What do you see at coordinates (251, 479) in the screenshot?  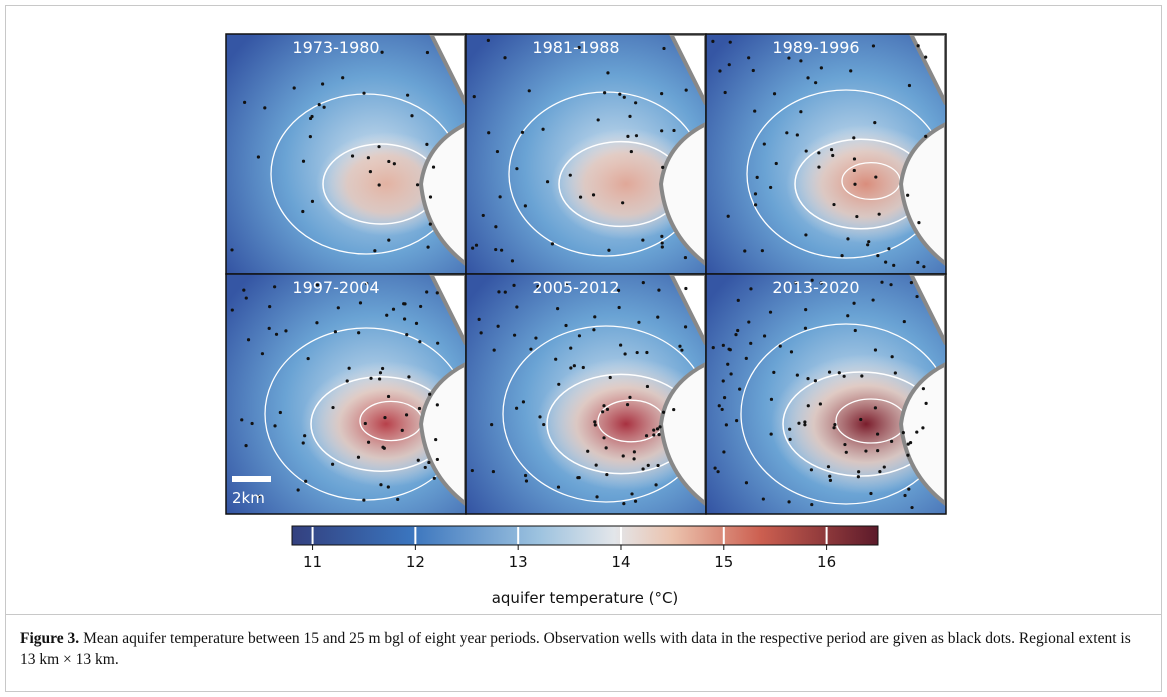 I see `scale-bar` at bounding box center [251, 479].